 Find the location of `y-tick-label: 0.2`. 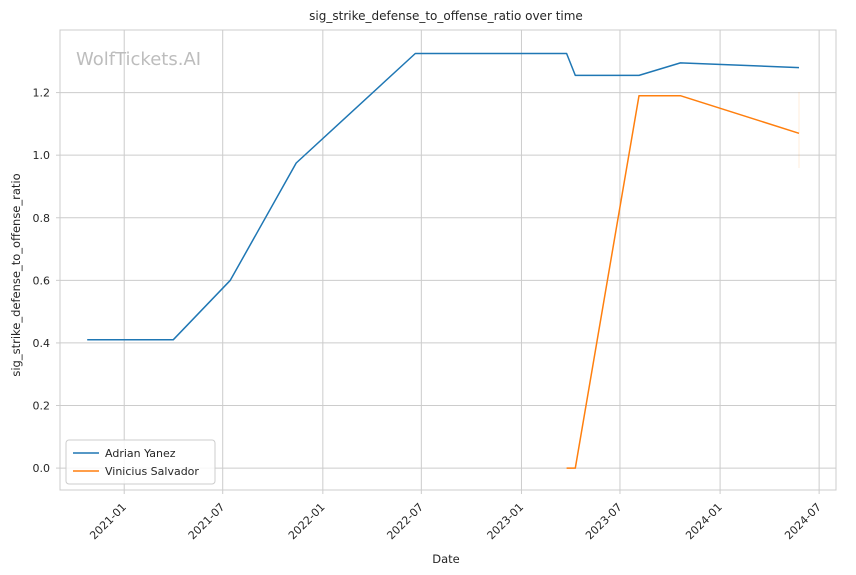

y-tick-label: 0.2 is located at coordinates (42, 406).